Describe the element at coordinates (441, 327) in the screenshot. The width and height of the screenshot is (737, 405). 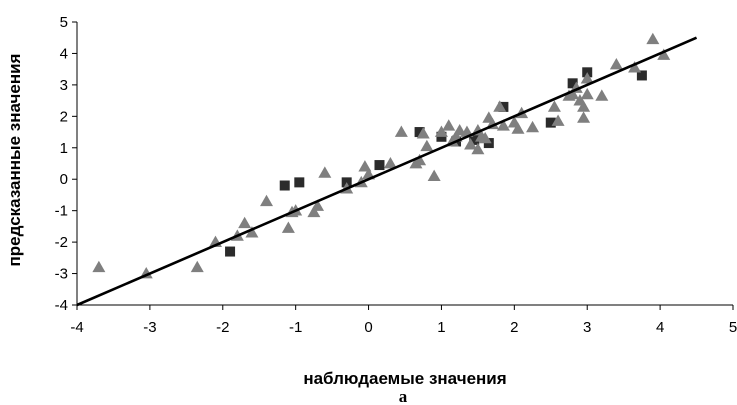
I see `x-tick-label: 1` at that location.